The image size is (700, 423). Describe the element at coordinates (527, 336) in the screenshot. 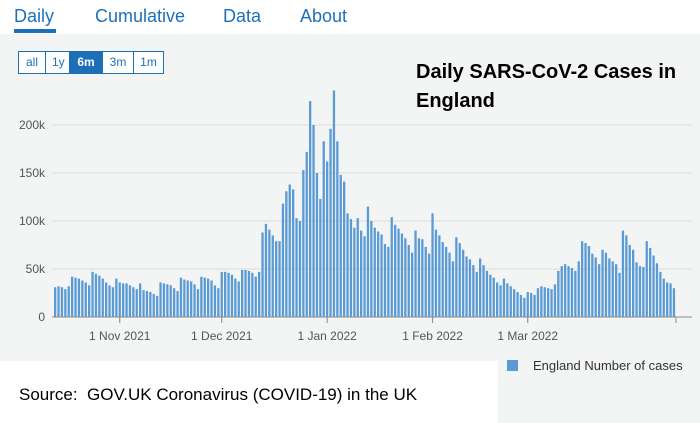

I see `x-tick-label: 1 Mar 2022` at that location.